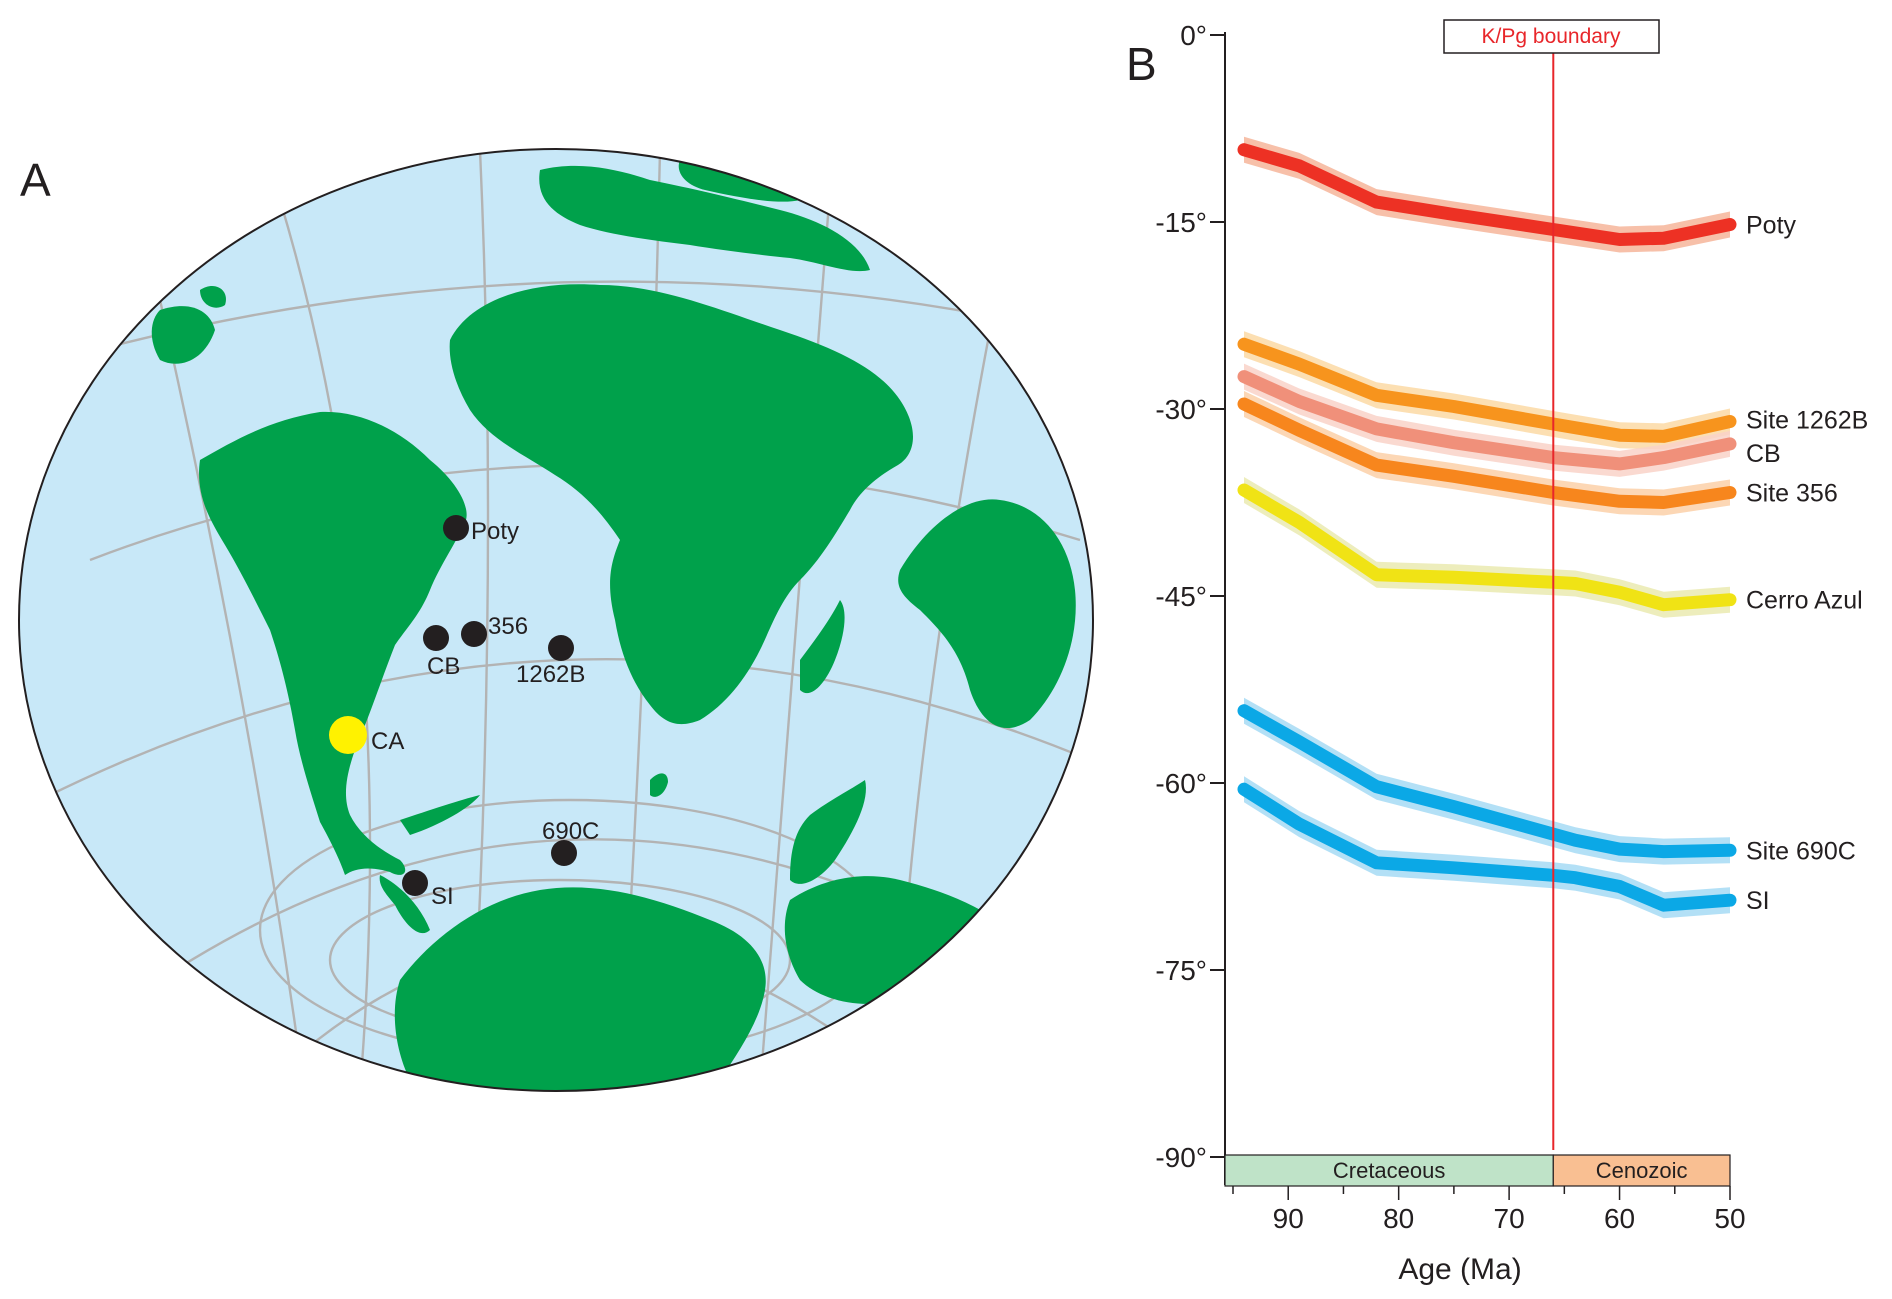  I want to click on series-label-site-1262b: Site 1262B, so click(1807, 420).